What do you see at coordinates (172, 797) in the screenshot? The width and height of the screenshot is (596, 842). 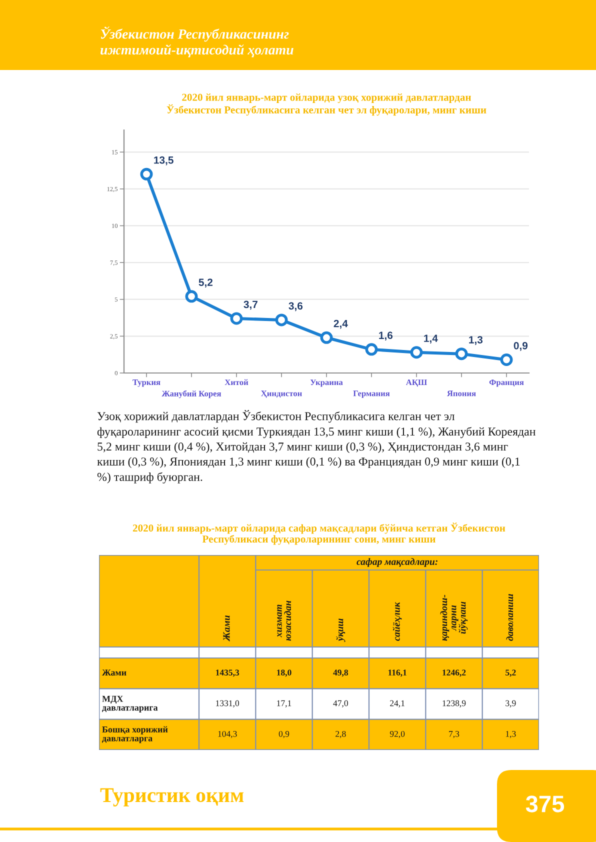 I see `text: Туристик оқим` at bounding box center [172, 797].